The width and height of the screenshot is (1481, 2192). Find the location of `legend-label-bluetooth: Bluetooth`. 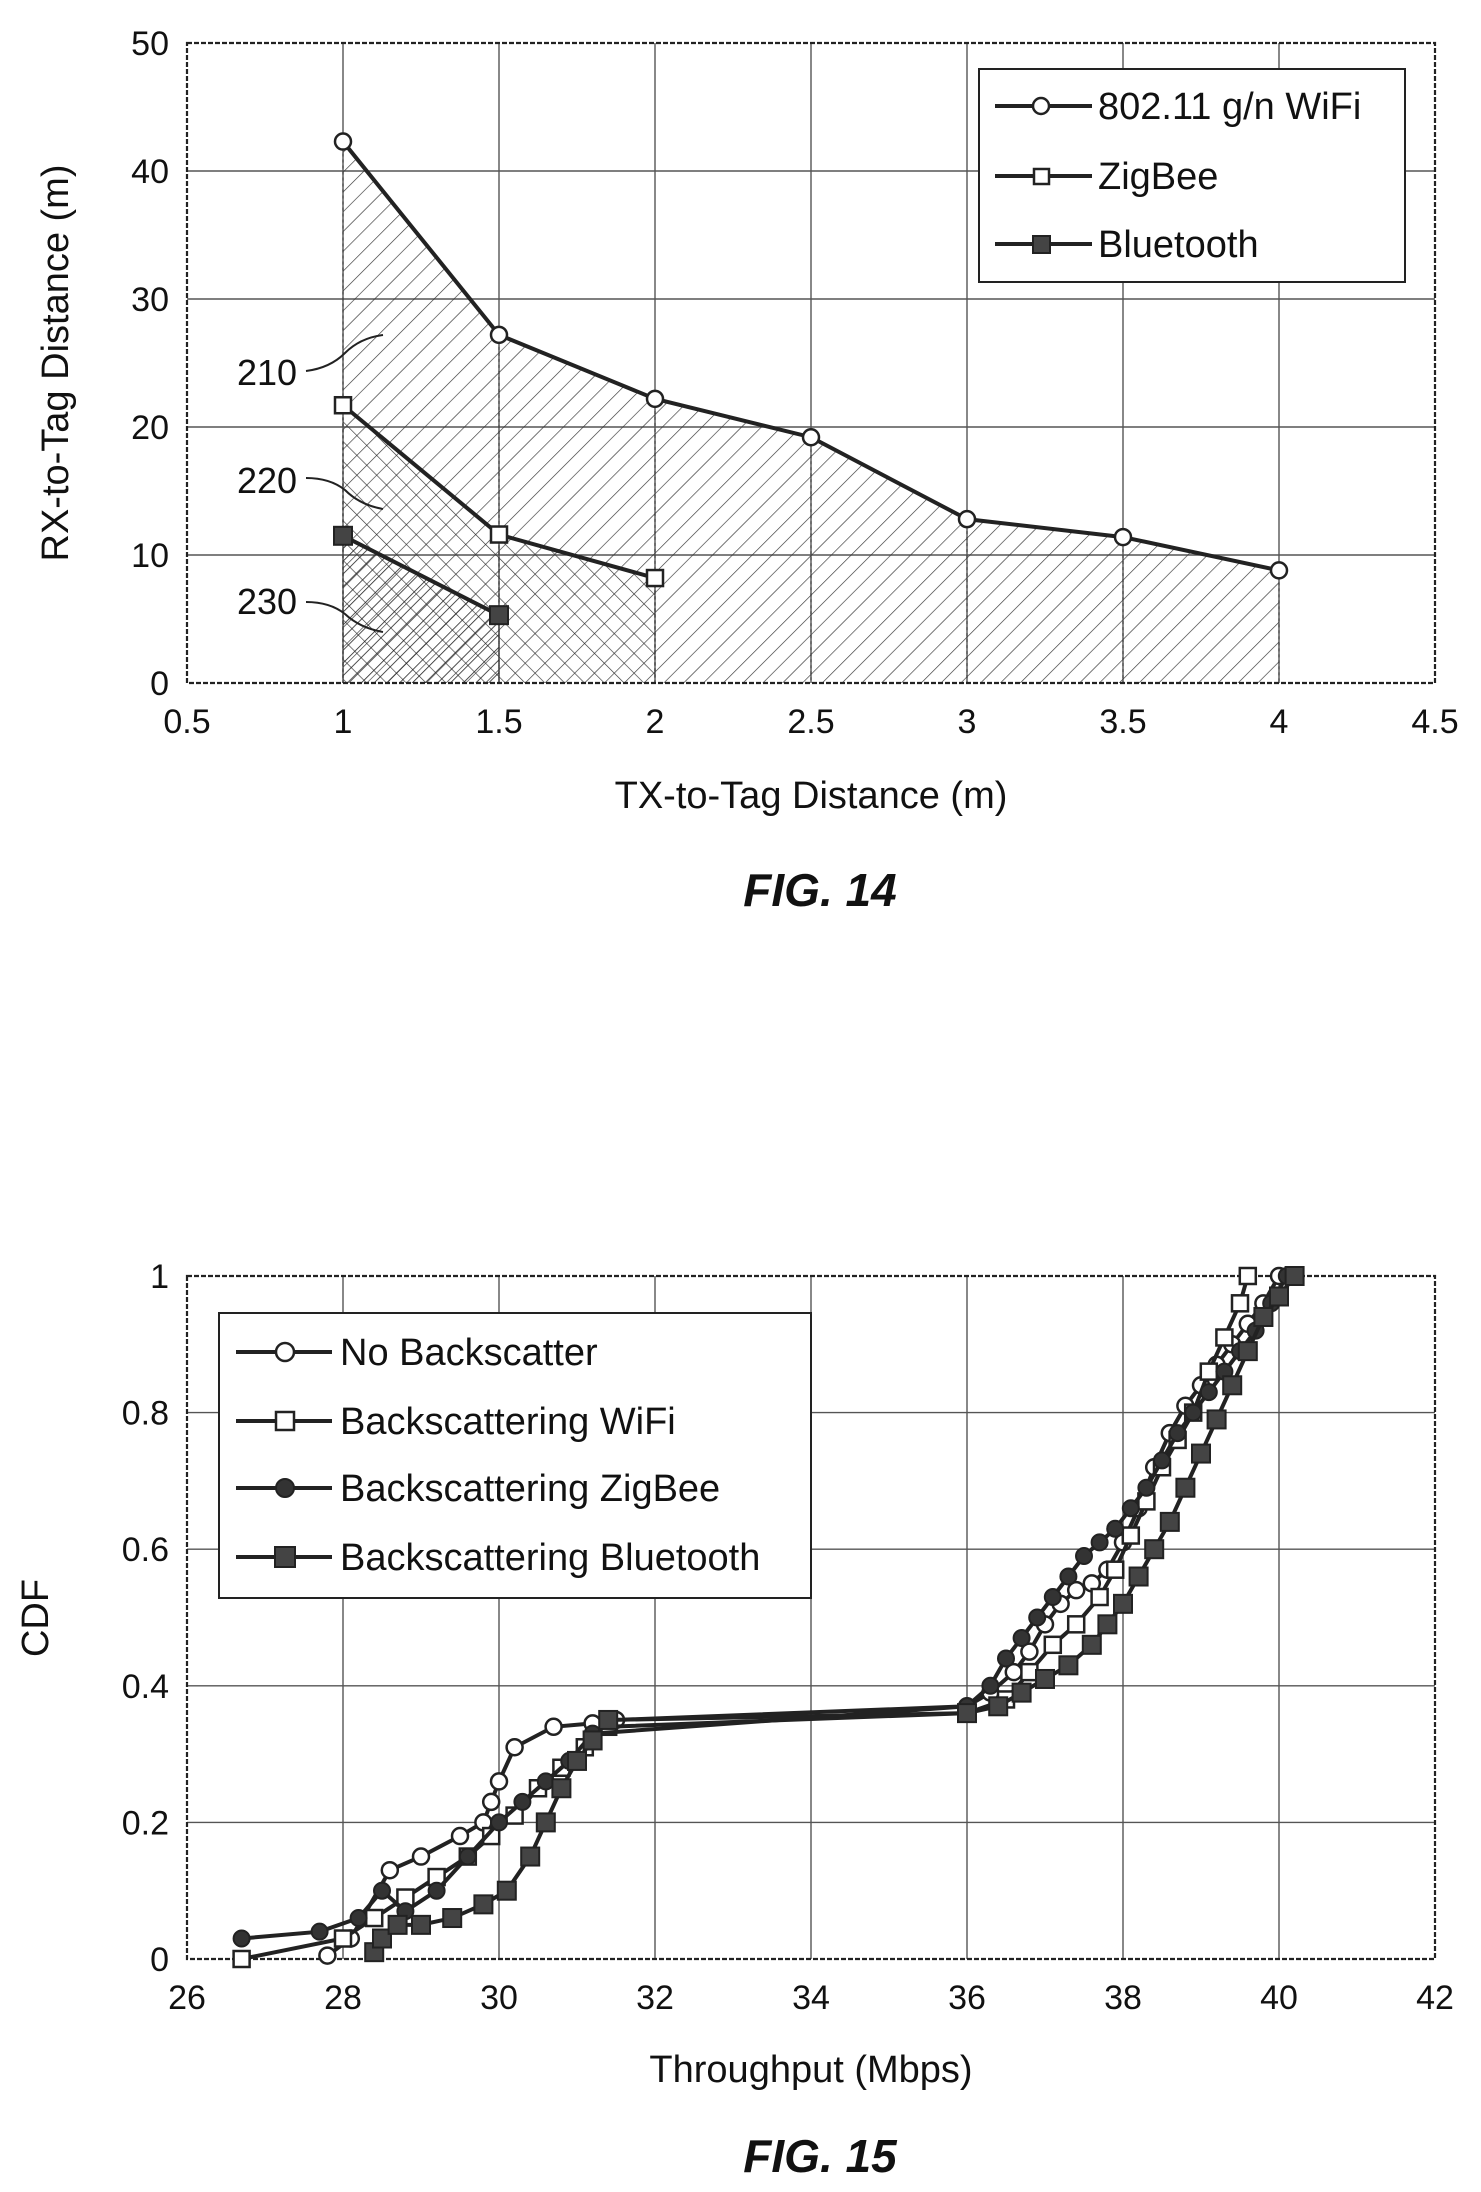

legend-label-bluetooth: Bluetooth is located at coordinates (1178, 245).